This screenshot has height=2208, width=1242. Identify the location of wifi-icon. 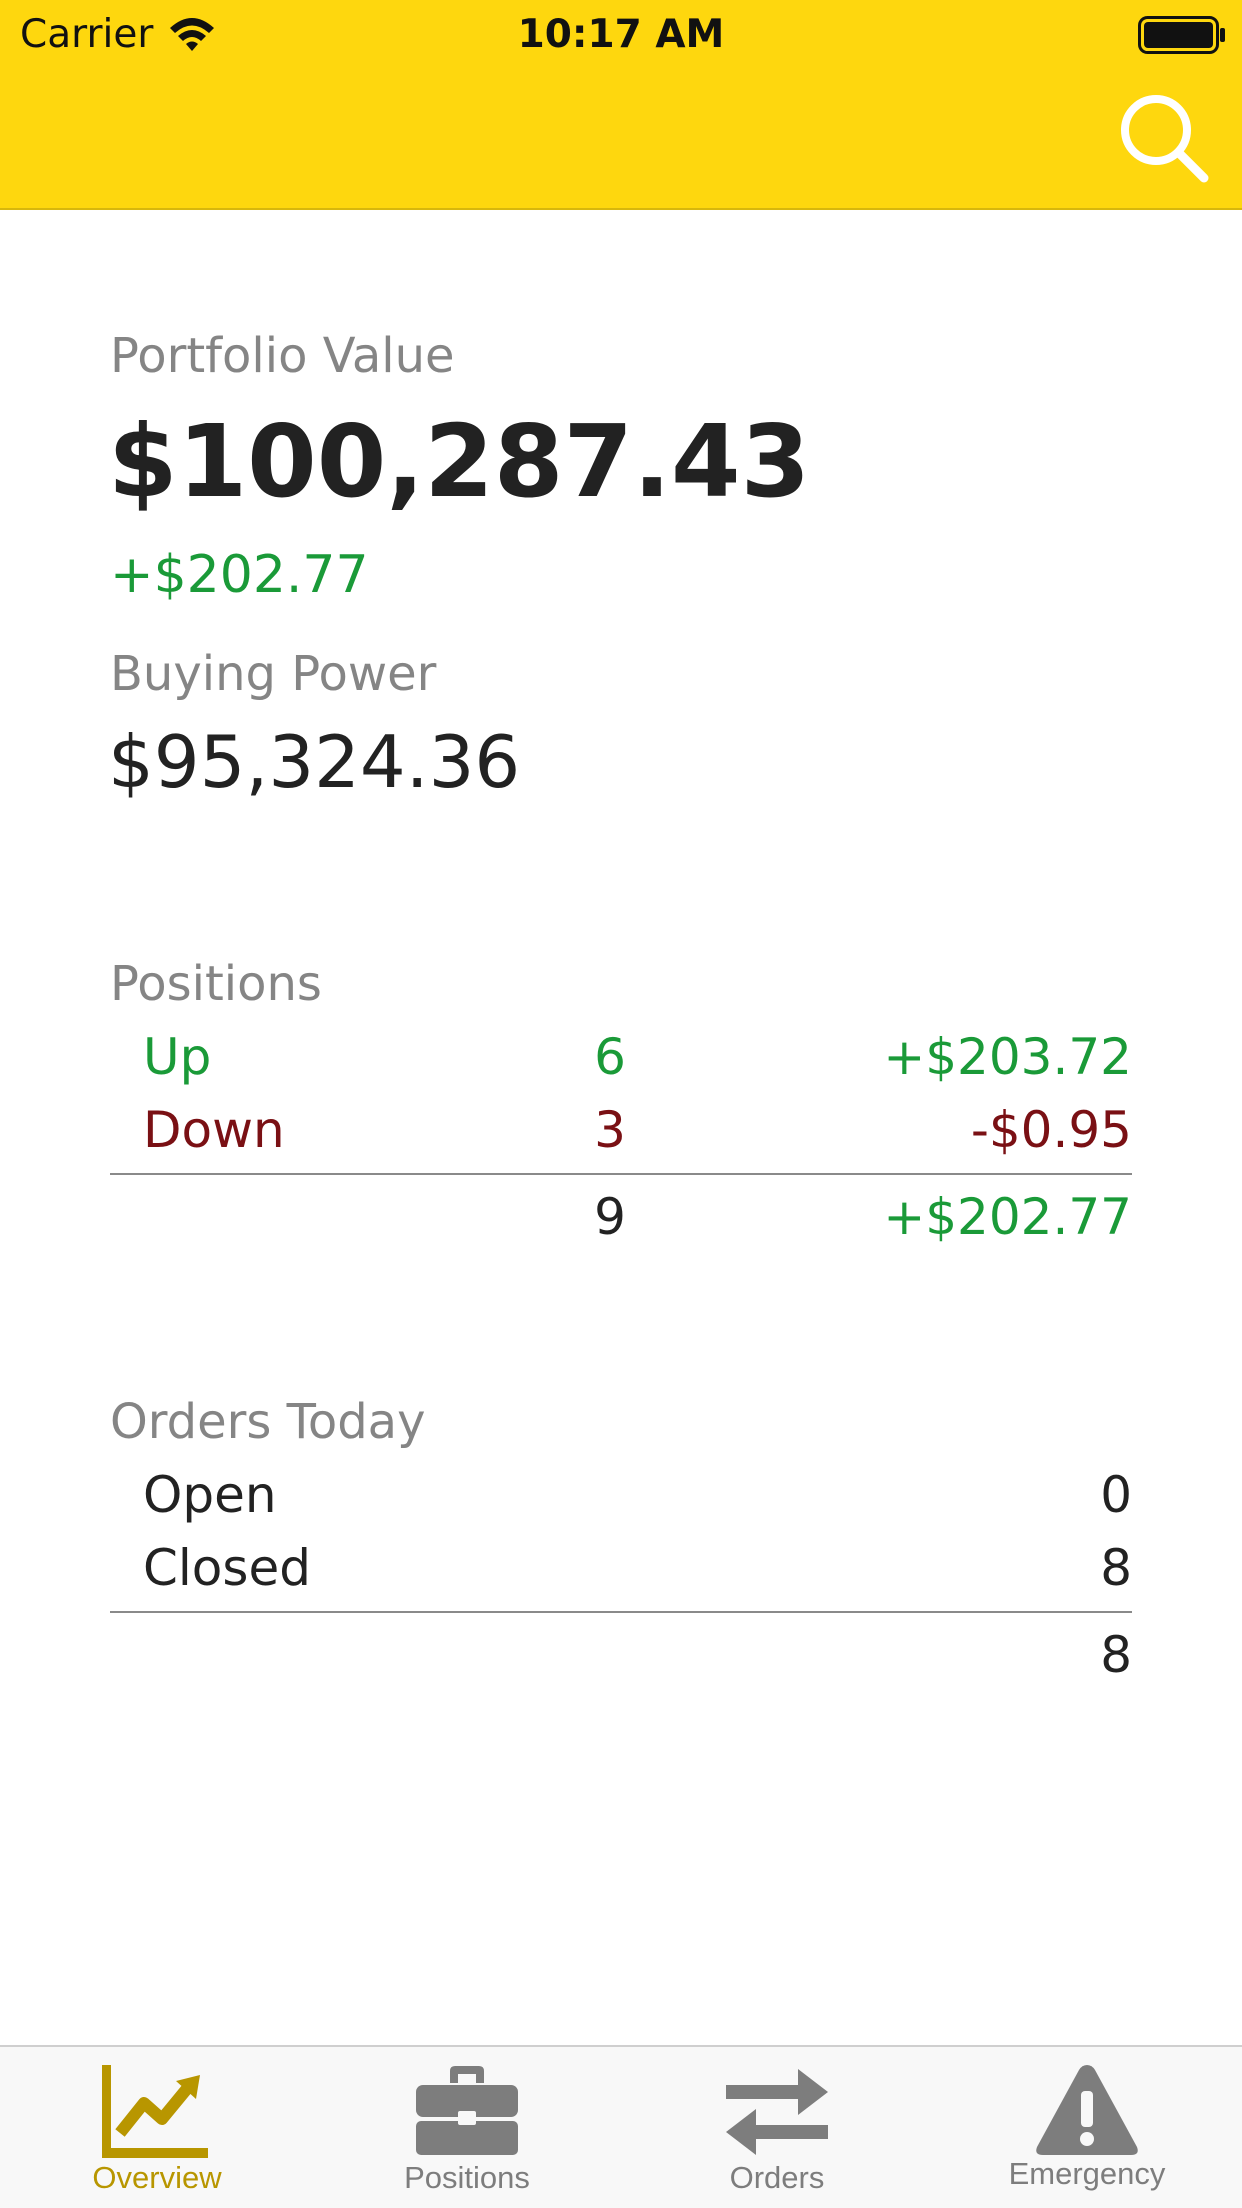
(192, 34).